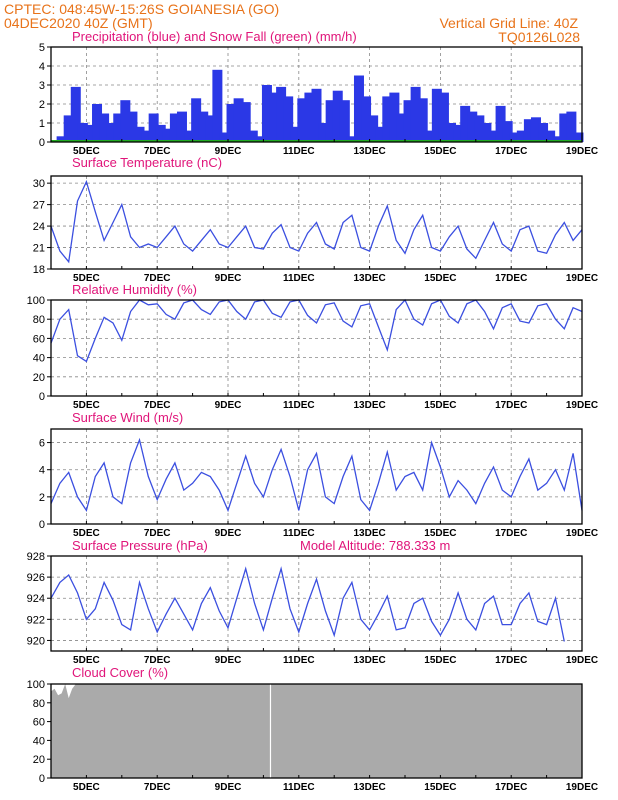  I want to click on wind-xtick-label: 5DEC, so click(86, 533).